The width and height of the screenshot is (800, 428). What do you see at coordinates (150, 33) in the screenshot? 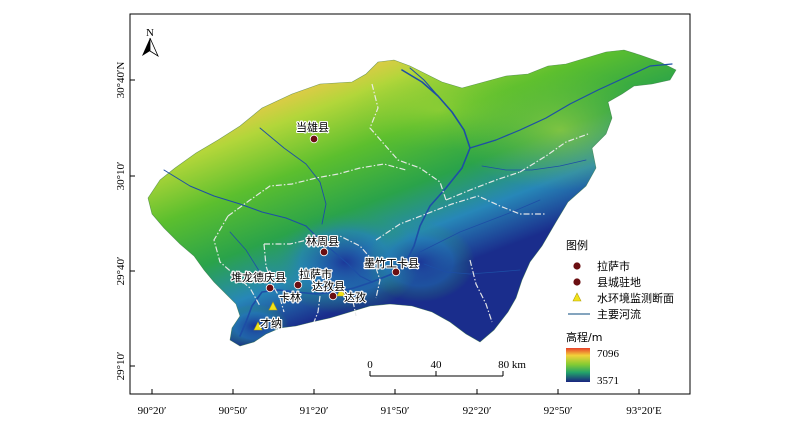
I see `north-label: N` at bounding box center [150, 33].